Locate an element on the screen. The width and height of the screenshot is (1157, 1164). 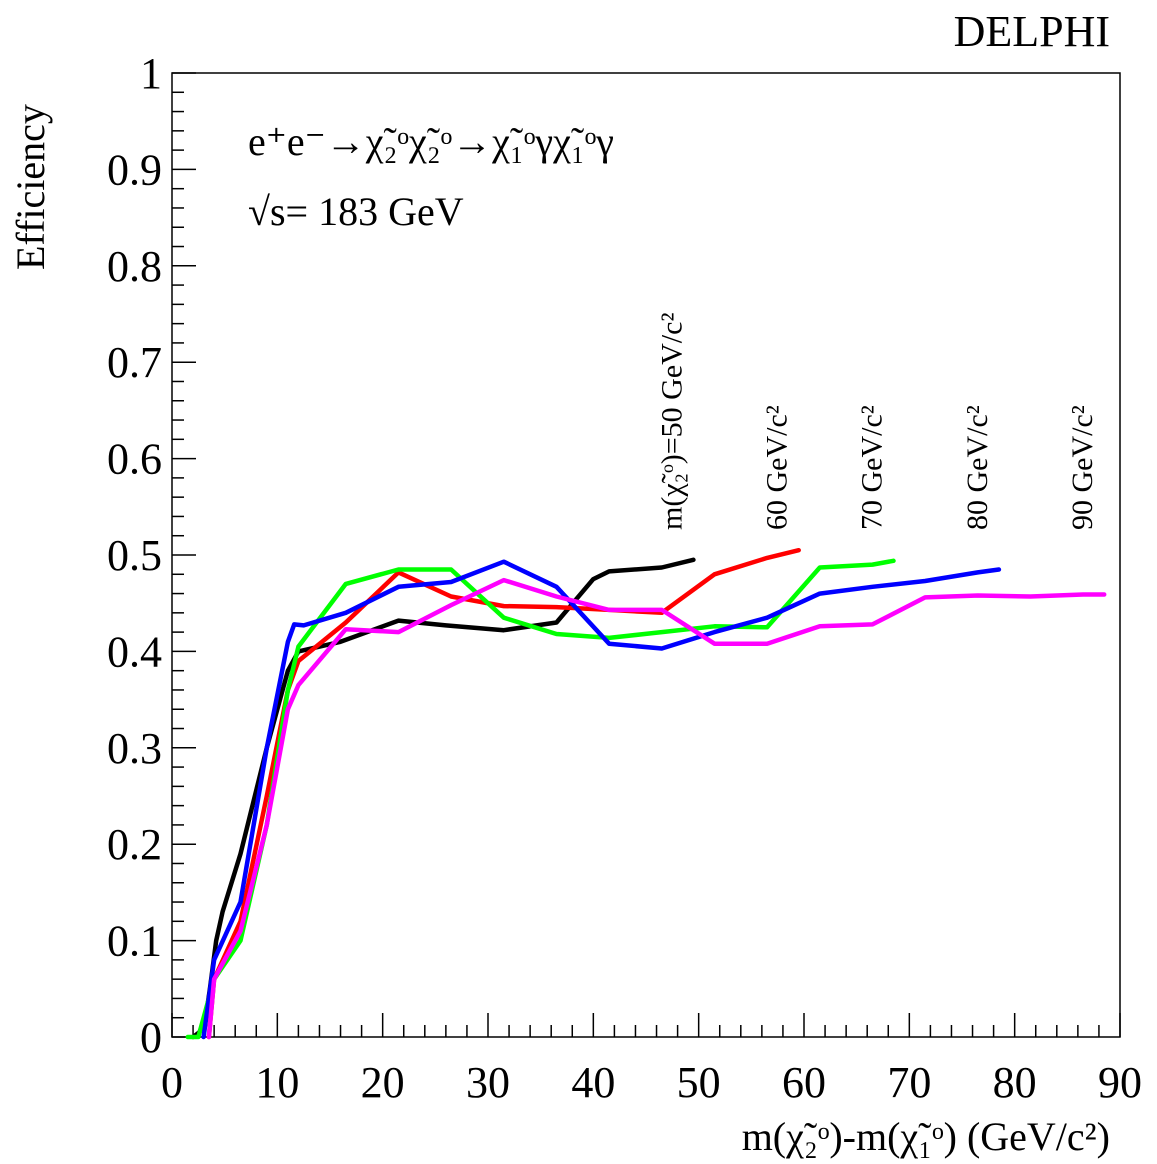
y-tick-label: 0.1 is located at coordinates (134, 941).